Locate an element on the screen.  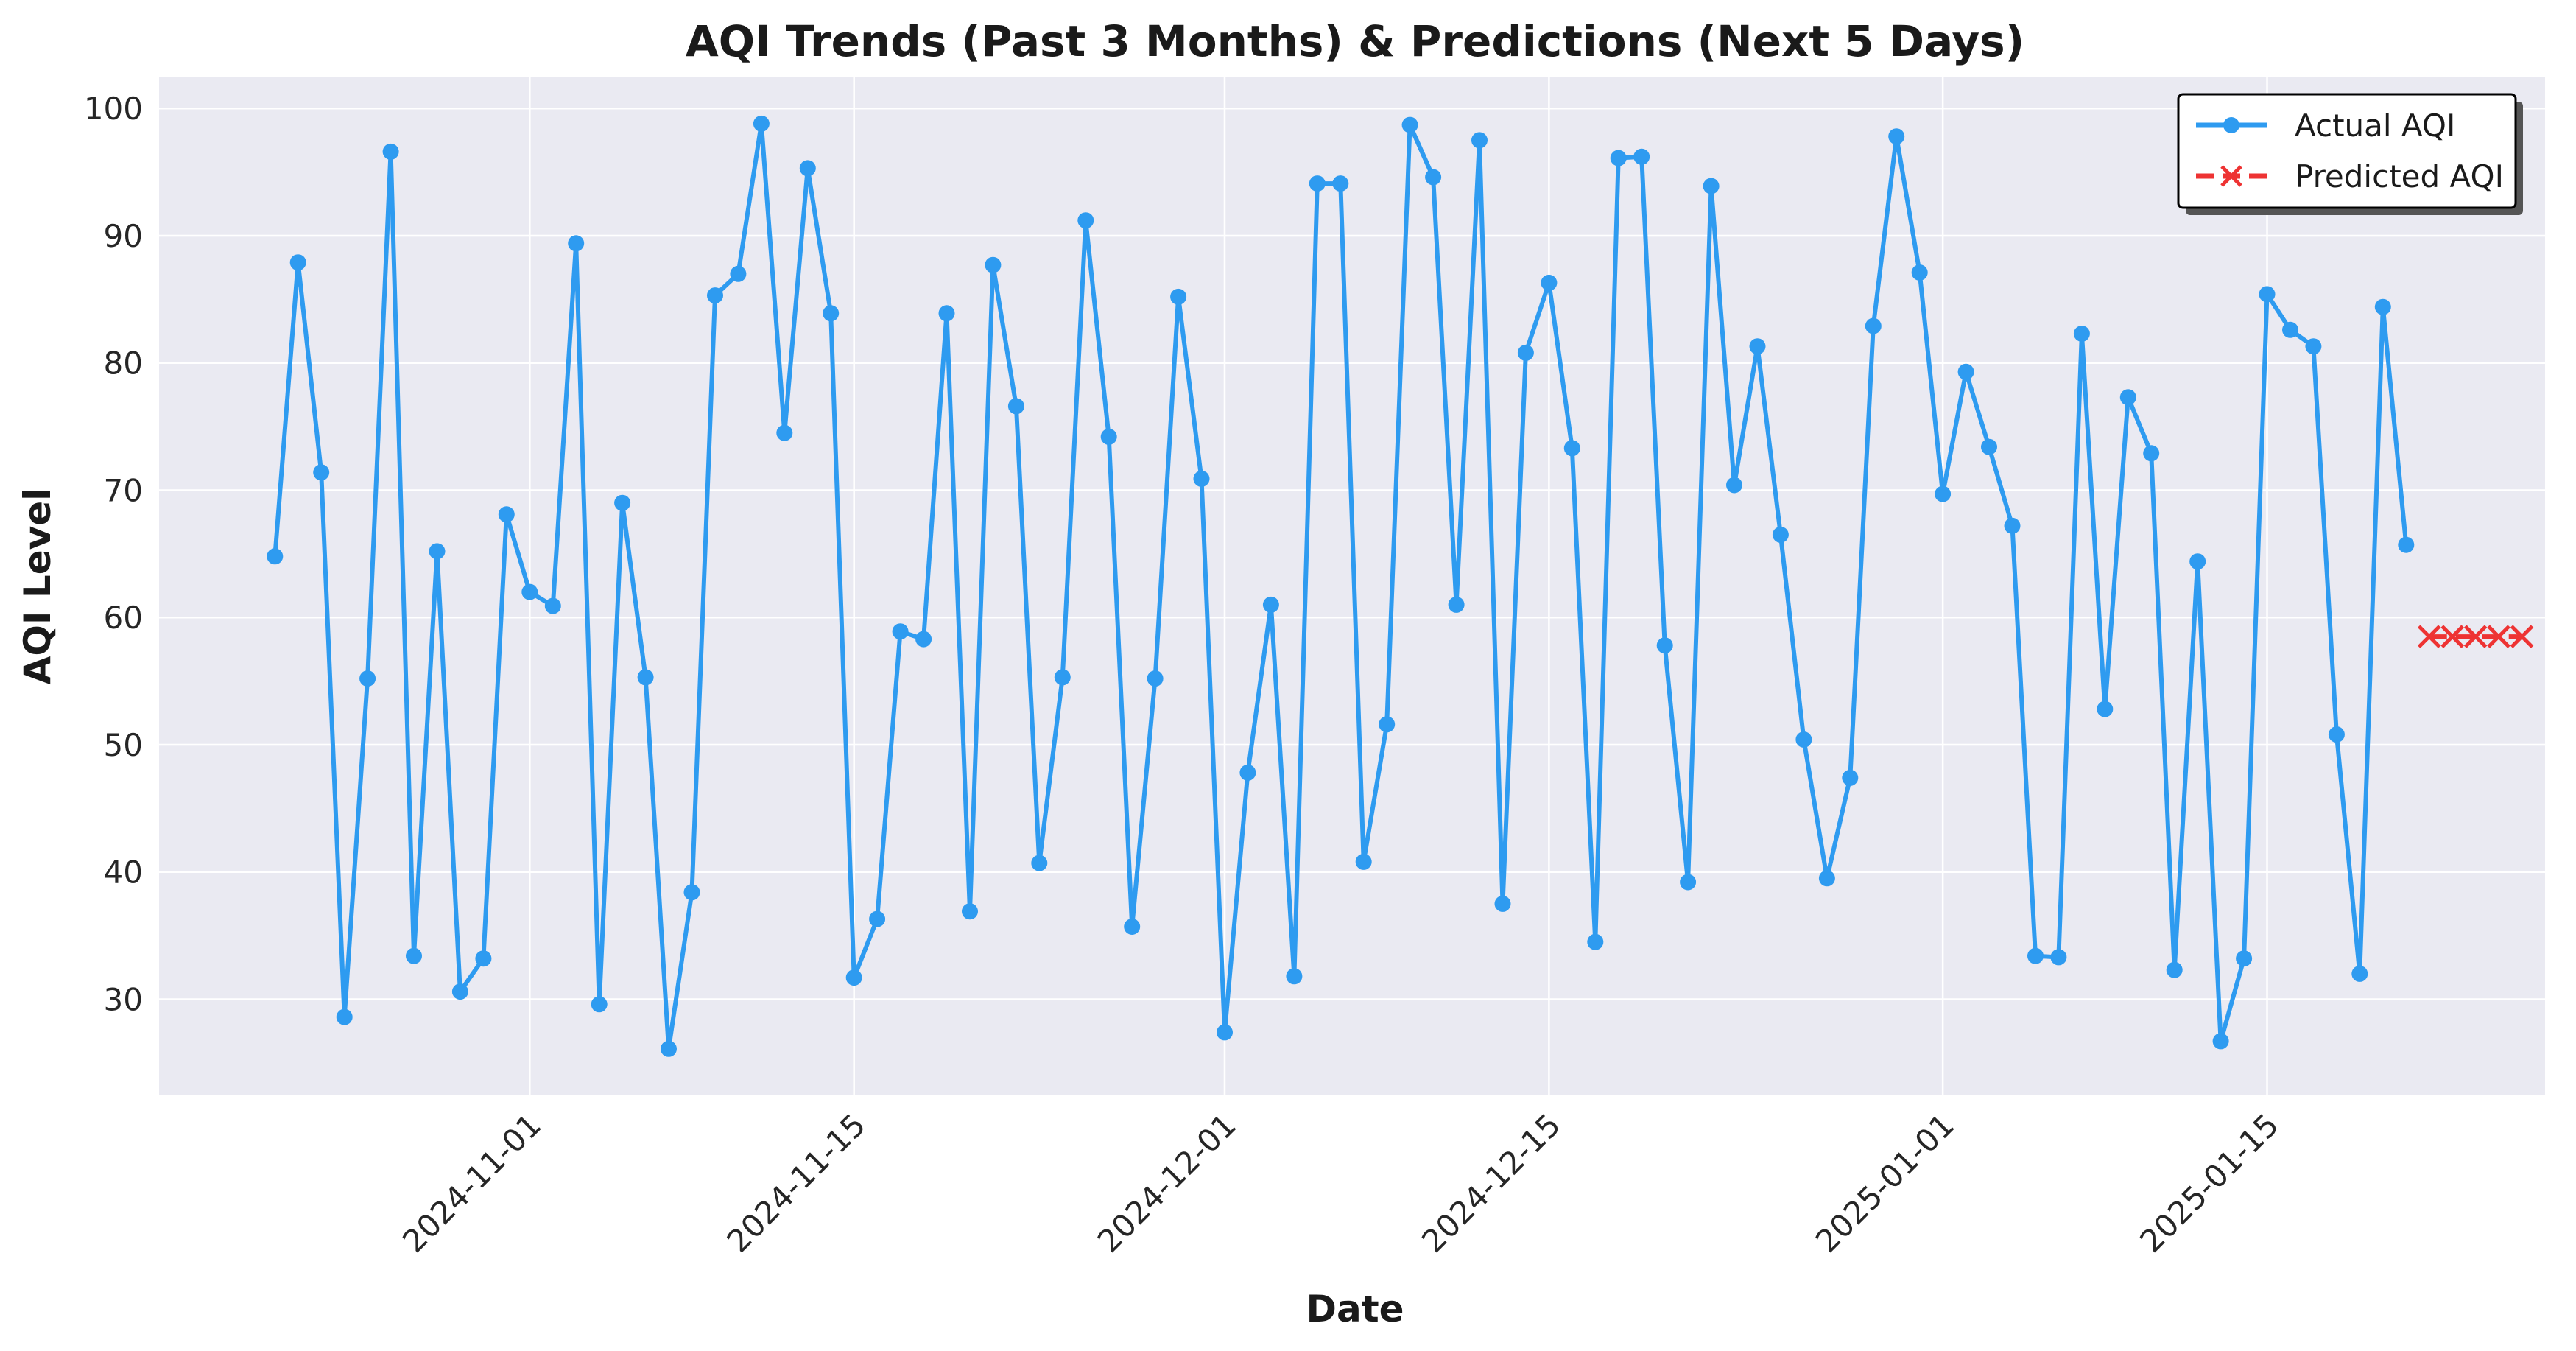
legend-predicted-marker is located at coordinates (2231, 176).